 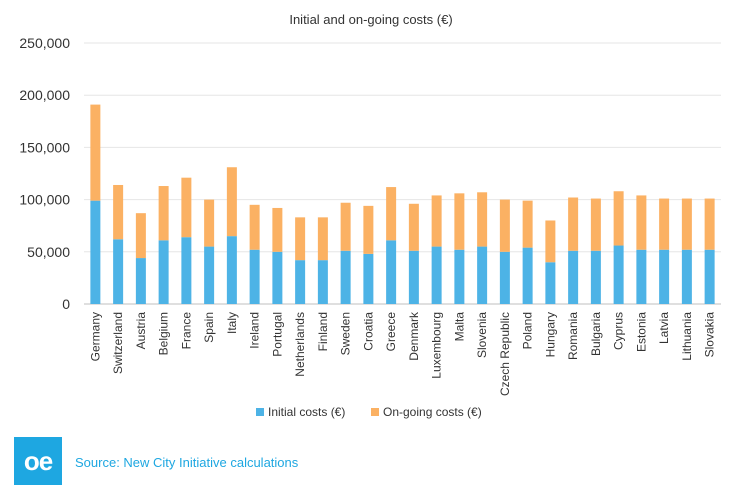 What do you see at coordinates (641, 332) in the screenshot?
I see `x-tick-label: Estonia` at bounding box center [641, 332].